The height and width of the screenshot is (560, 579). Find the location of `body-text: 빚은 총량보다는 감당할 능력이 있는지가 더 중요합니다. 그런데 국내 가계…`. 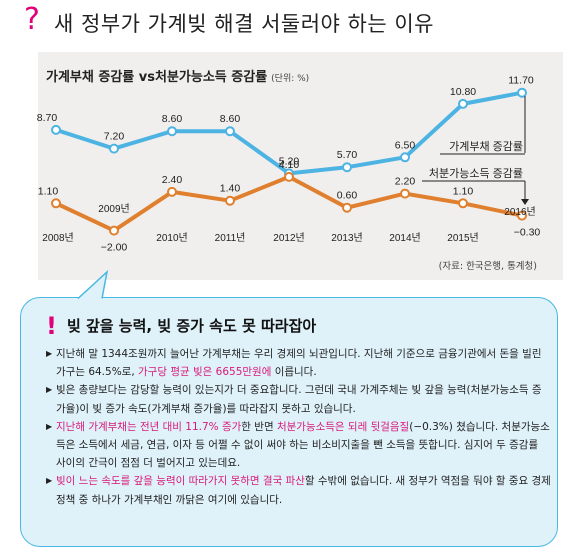

body-text: 빚은 총량보다는 감당할 능력이 있는지가 더 중요합니다. 그런데 국내 가계… is located at coordinates (299, 399).